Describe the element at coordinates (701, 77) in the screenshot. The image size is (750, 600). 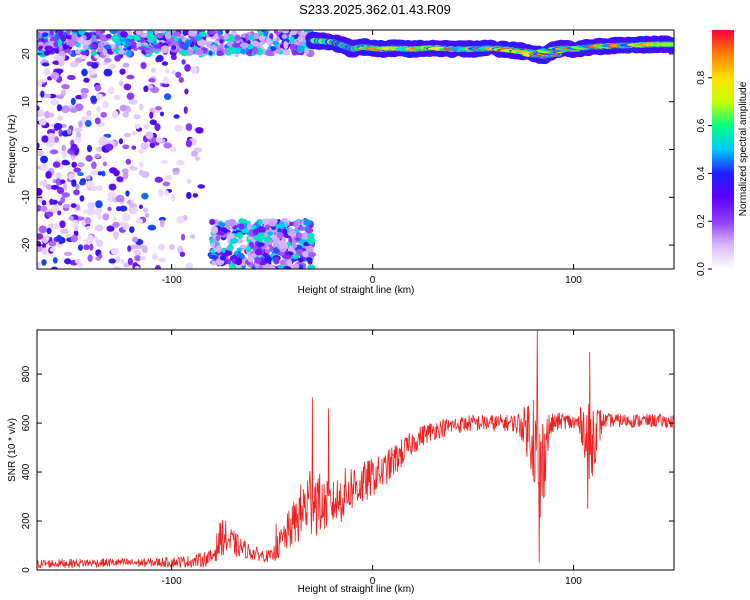
I see `colorbar-tick-label: 0.8` at that location.